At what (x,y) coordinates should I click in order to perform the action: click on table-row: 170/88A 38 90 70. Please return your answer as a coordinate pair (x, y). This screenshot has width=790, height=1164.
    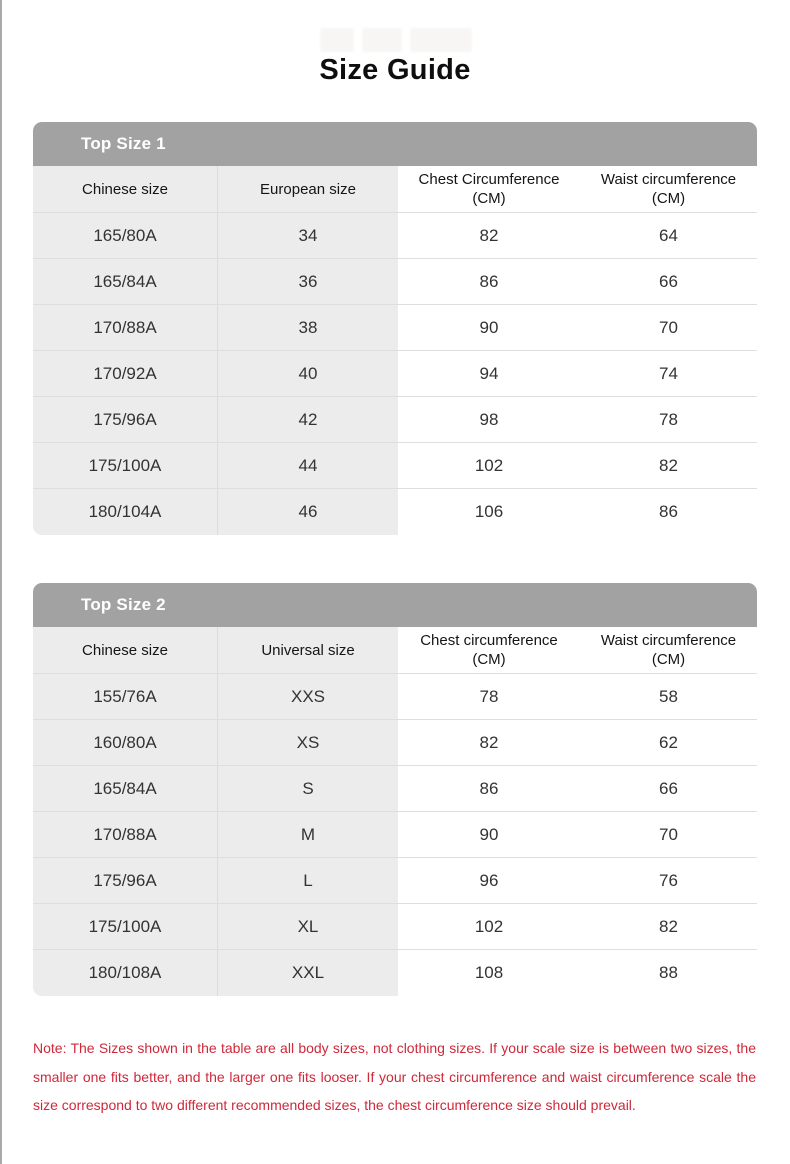
    Looking at the image, I should click on (395, 328).